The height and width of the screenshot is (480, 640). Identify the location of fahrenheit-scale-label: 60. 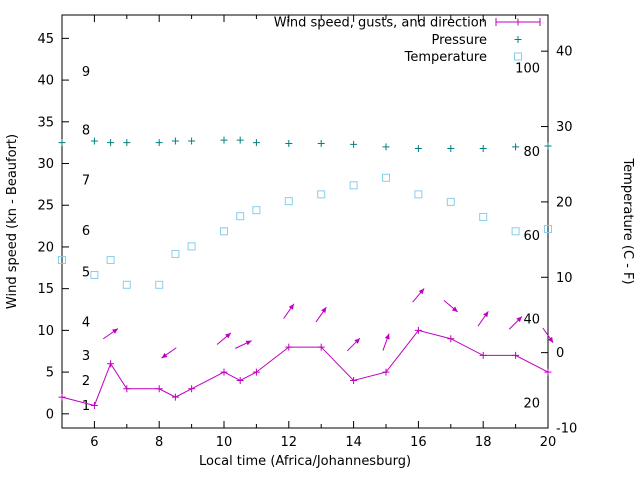
(531, 236).